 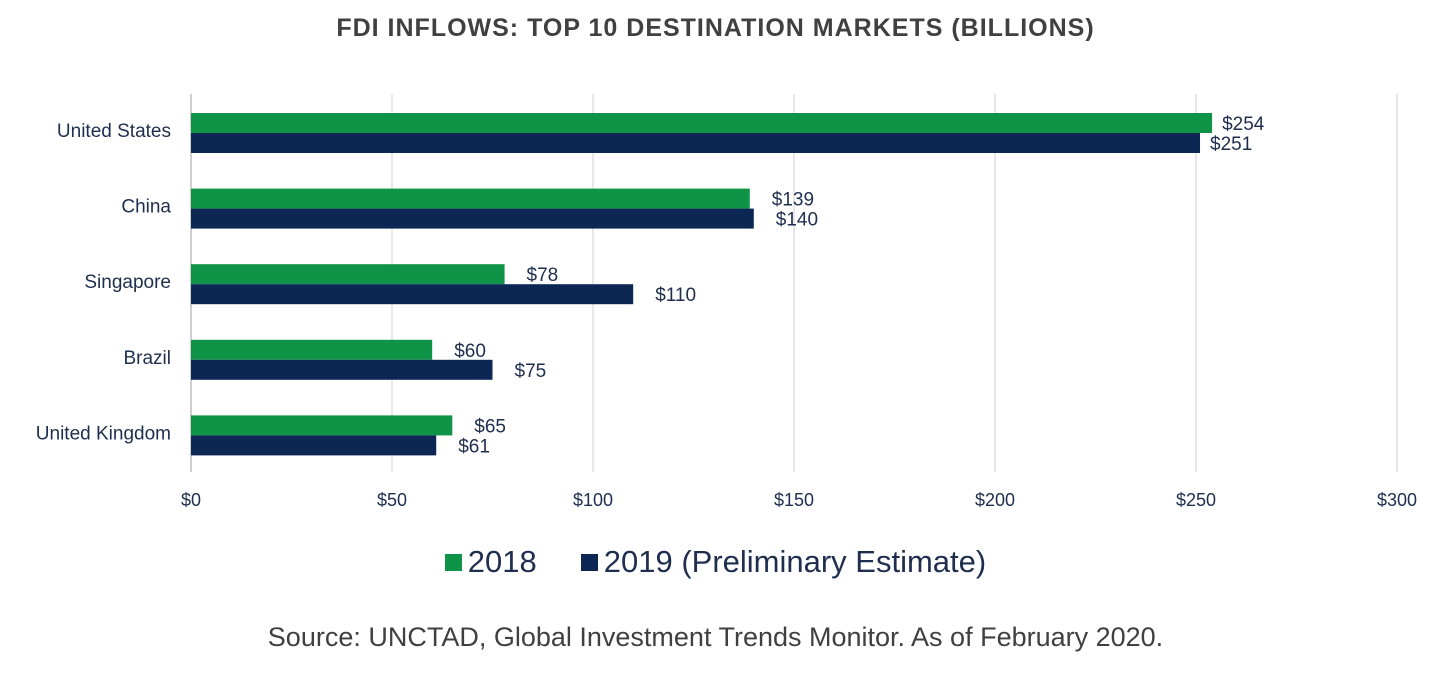 What do you see at coordinates (470, 198) in the screenshot?
I see `bar-2018-china` at bounding box center [470, 198].